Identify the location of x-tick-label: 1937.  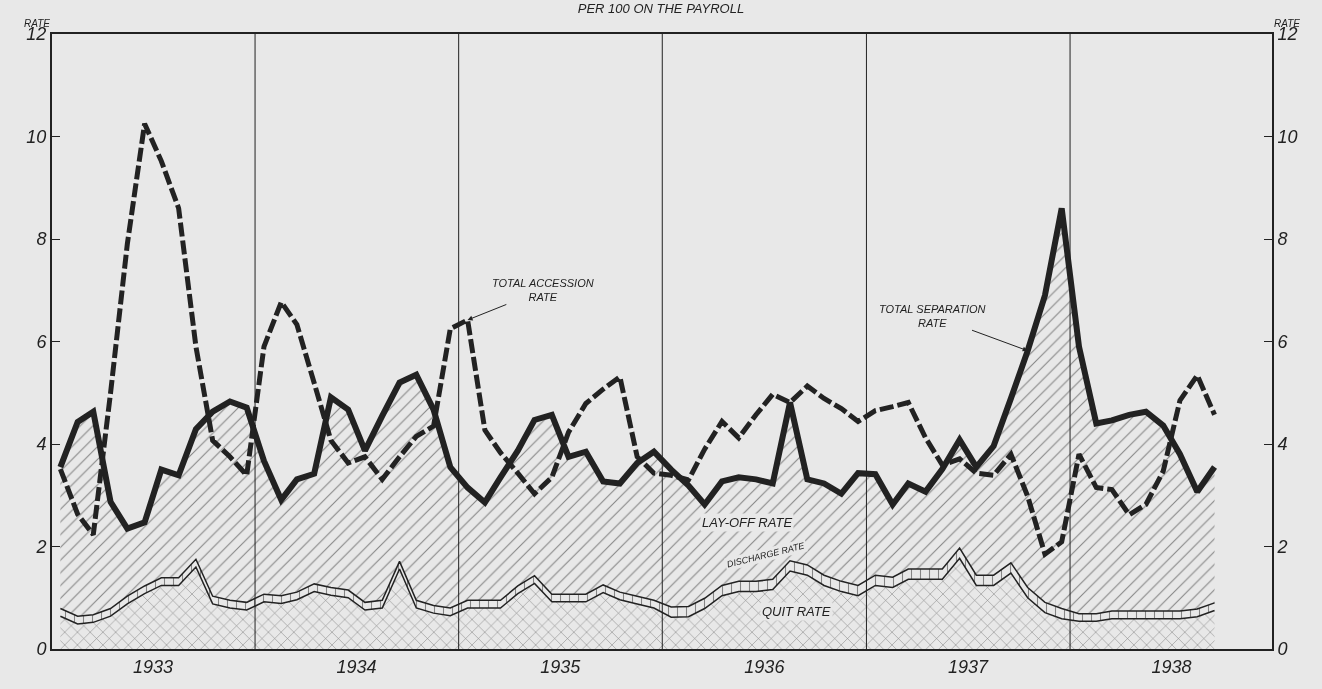
(968, 666).